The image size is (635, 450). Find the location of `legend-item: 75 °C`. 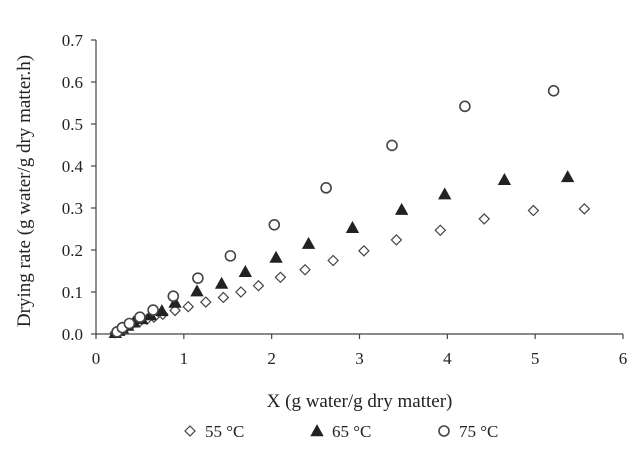

legend-item: 75 °C is located at coordinates (468, 431).